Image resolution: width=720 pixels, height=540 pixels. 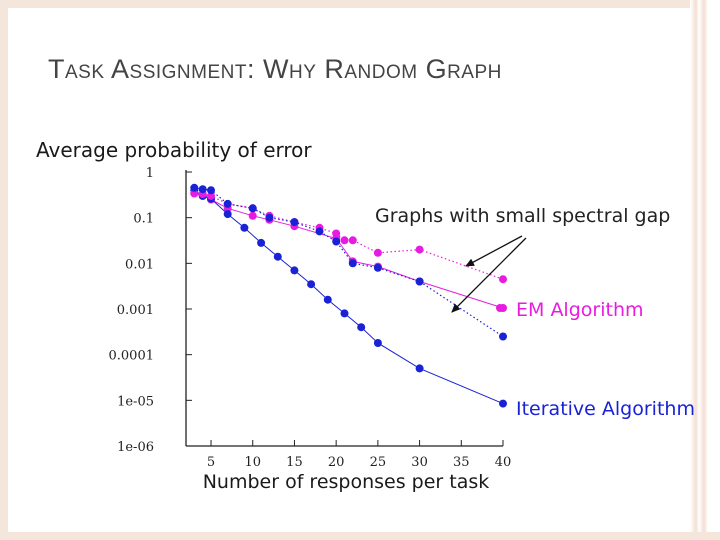 What do you see at coordinates (605, 409) in the screenshot?
I see `annotation-iterative-algorithm: Iterative Algorithm` at bounding box center [605, 409].